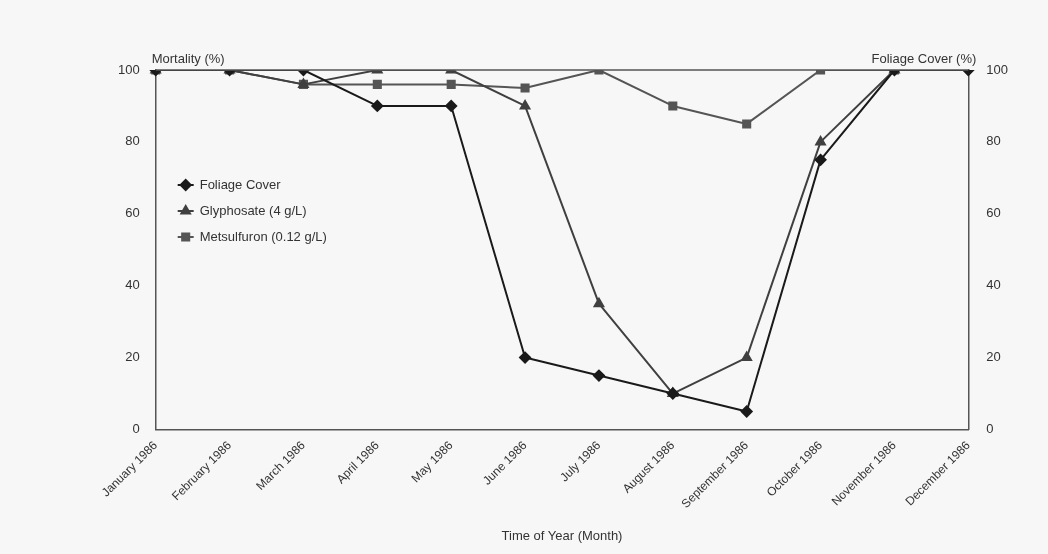 The image size is (1048, 554). What do you see at coordinates (990, 429) in the screenshot?
I see `y2-tick-label: 0` at bounding box center [990, 429].